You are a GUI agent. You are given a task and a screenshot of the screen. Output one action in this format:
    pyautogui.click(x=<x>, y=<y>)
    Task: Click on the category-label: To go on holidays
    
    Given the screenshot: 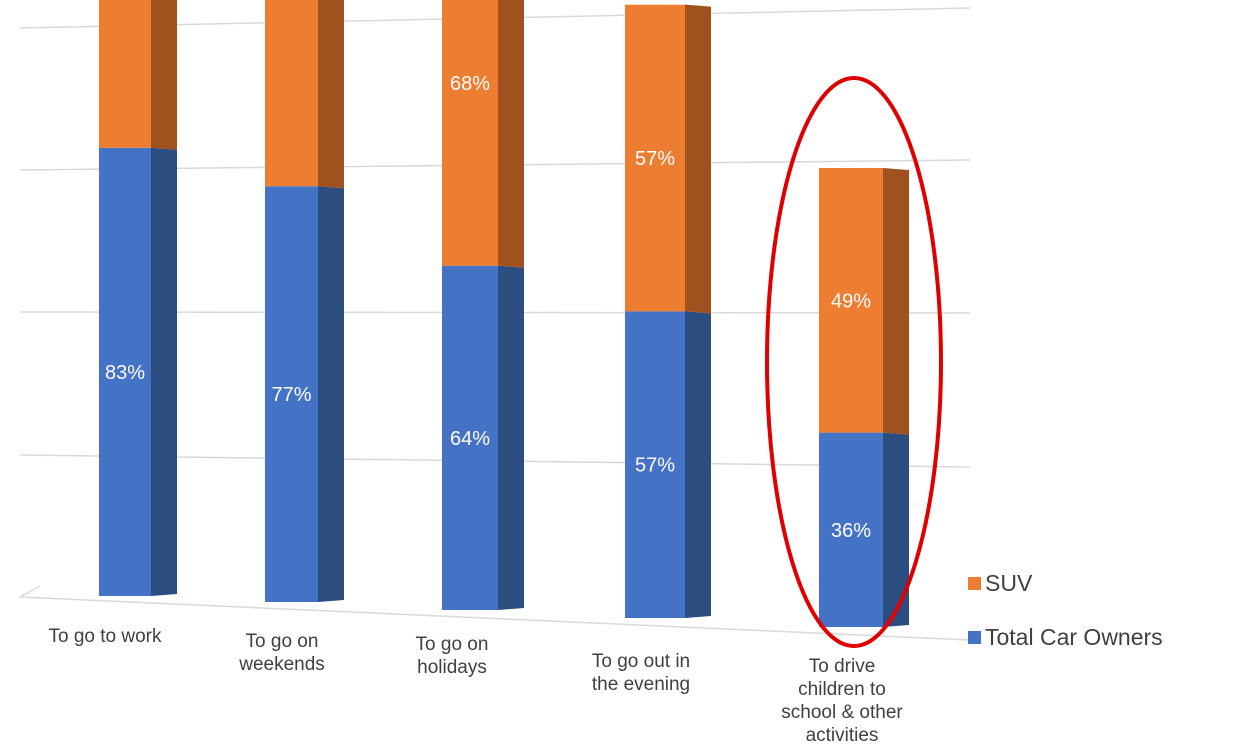 What is the action you would take?
    pyautogui.click(x=452, y=656)
    